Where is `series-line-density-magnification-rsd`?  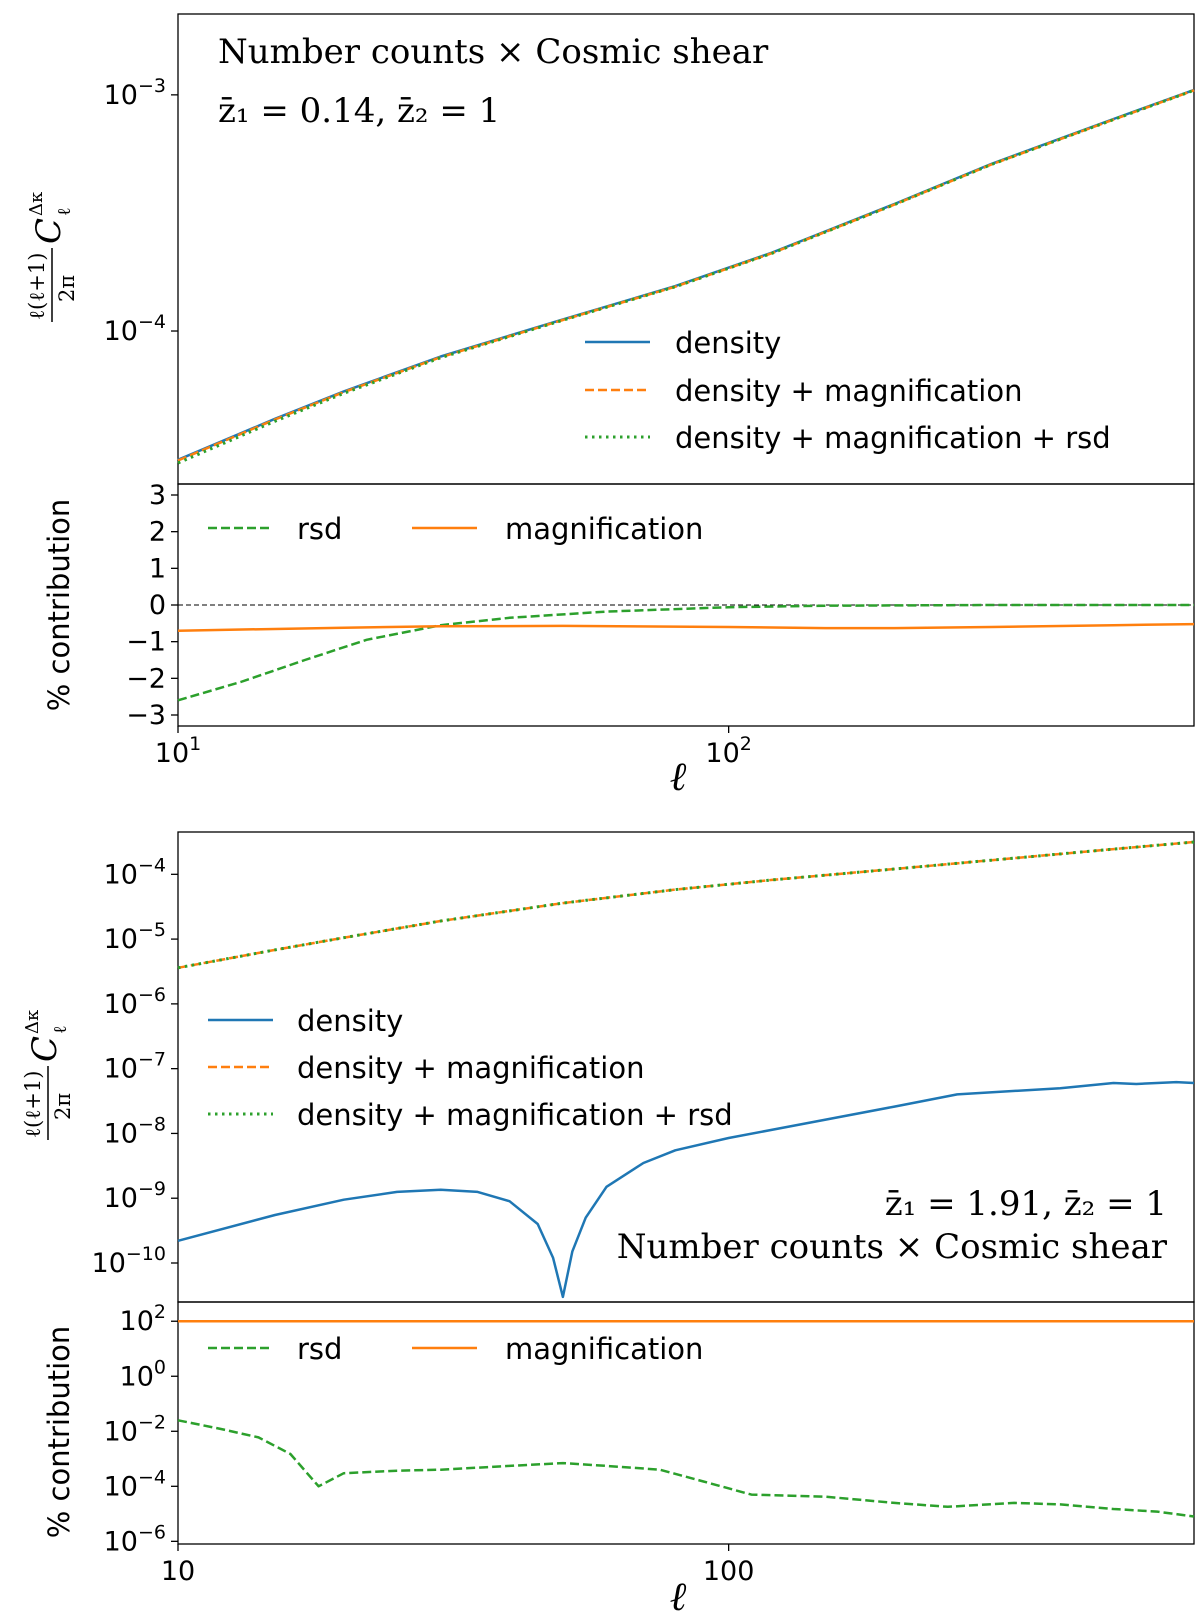
series-line-density-magnification-rsd is located at coordinates (686, 905).